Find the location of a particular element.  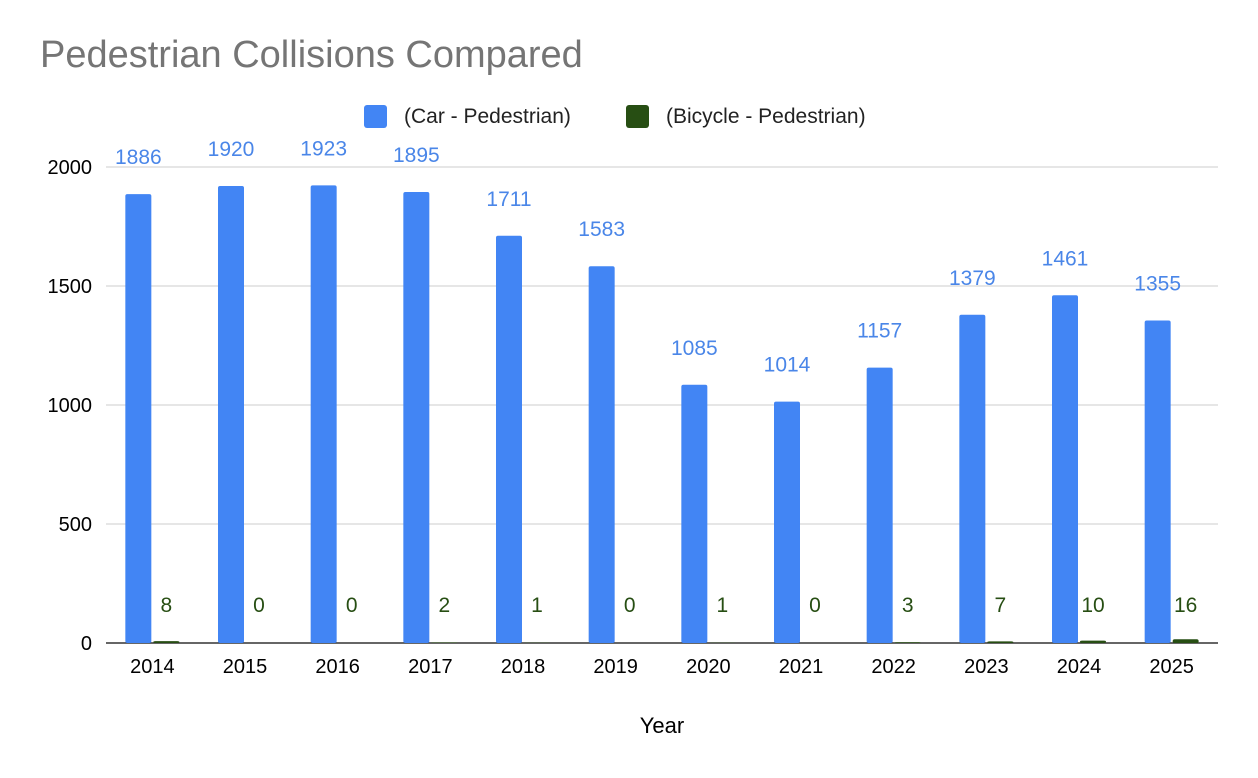

x-tick-label: 2019 is located at coordinates (615, 667).